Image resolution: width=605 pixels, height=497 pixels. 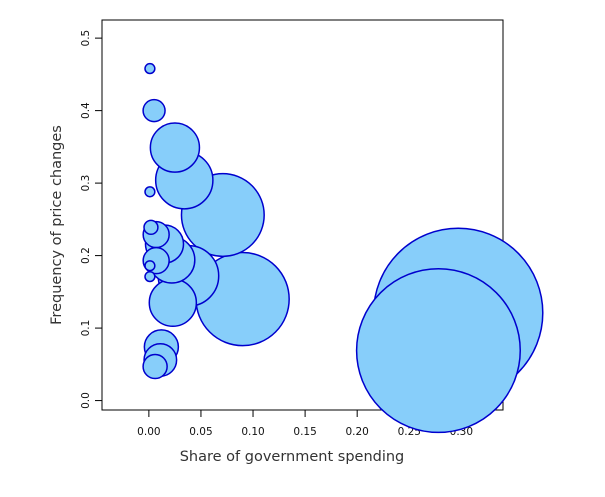 I want to click on y-axis: 0.0 0.1 0.2 0.3 0.4 0.5, so click(x=91, y=219).